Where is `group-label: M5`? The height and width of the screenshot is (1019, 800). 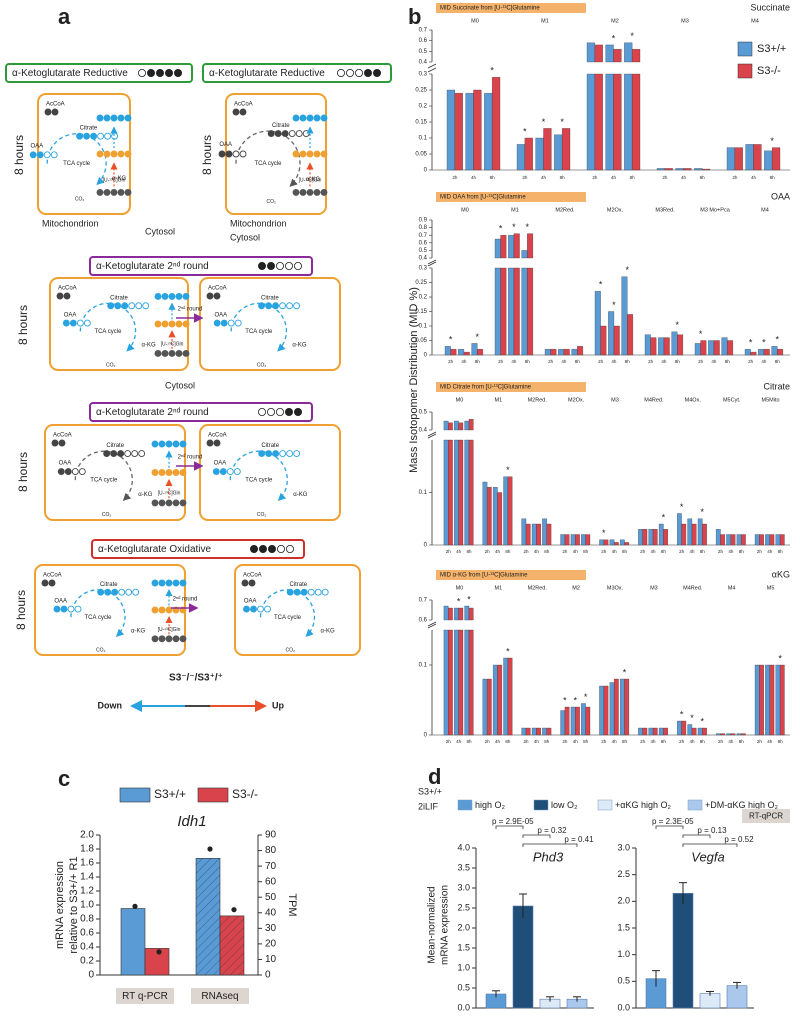 group-label: M5 is located at coordinates (771, 588).